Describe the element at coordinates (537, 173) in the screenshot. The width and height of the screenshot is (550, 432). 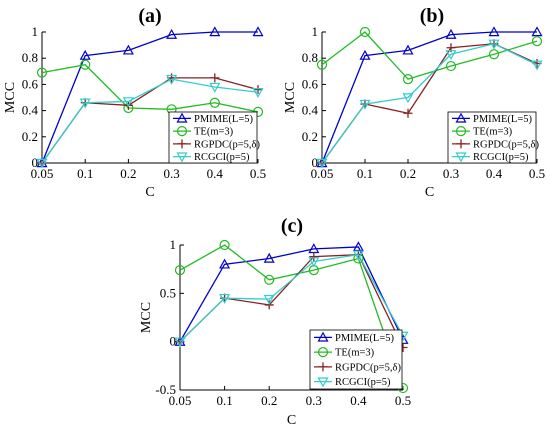
I see `x-tick-label: 0.5` at that location.